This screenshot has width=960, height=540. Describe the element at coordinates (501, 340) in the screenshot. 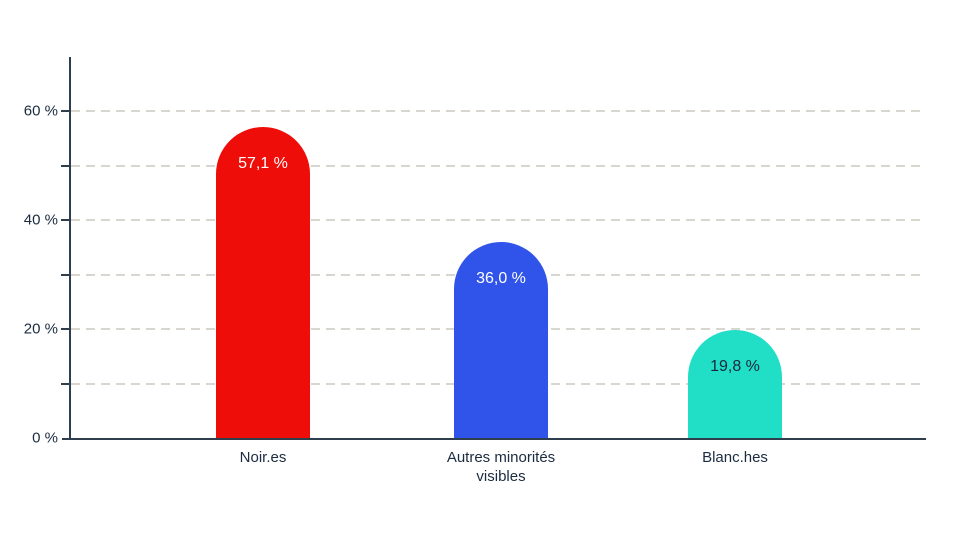

I see `bar-2: 36,0 %` at that location.